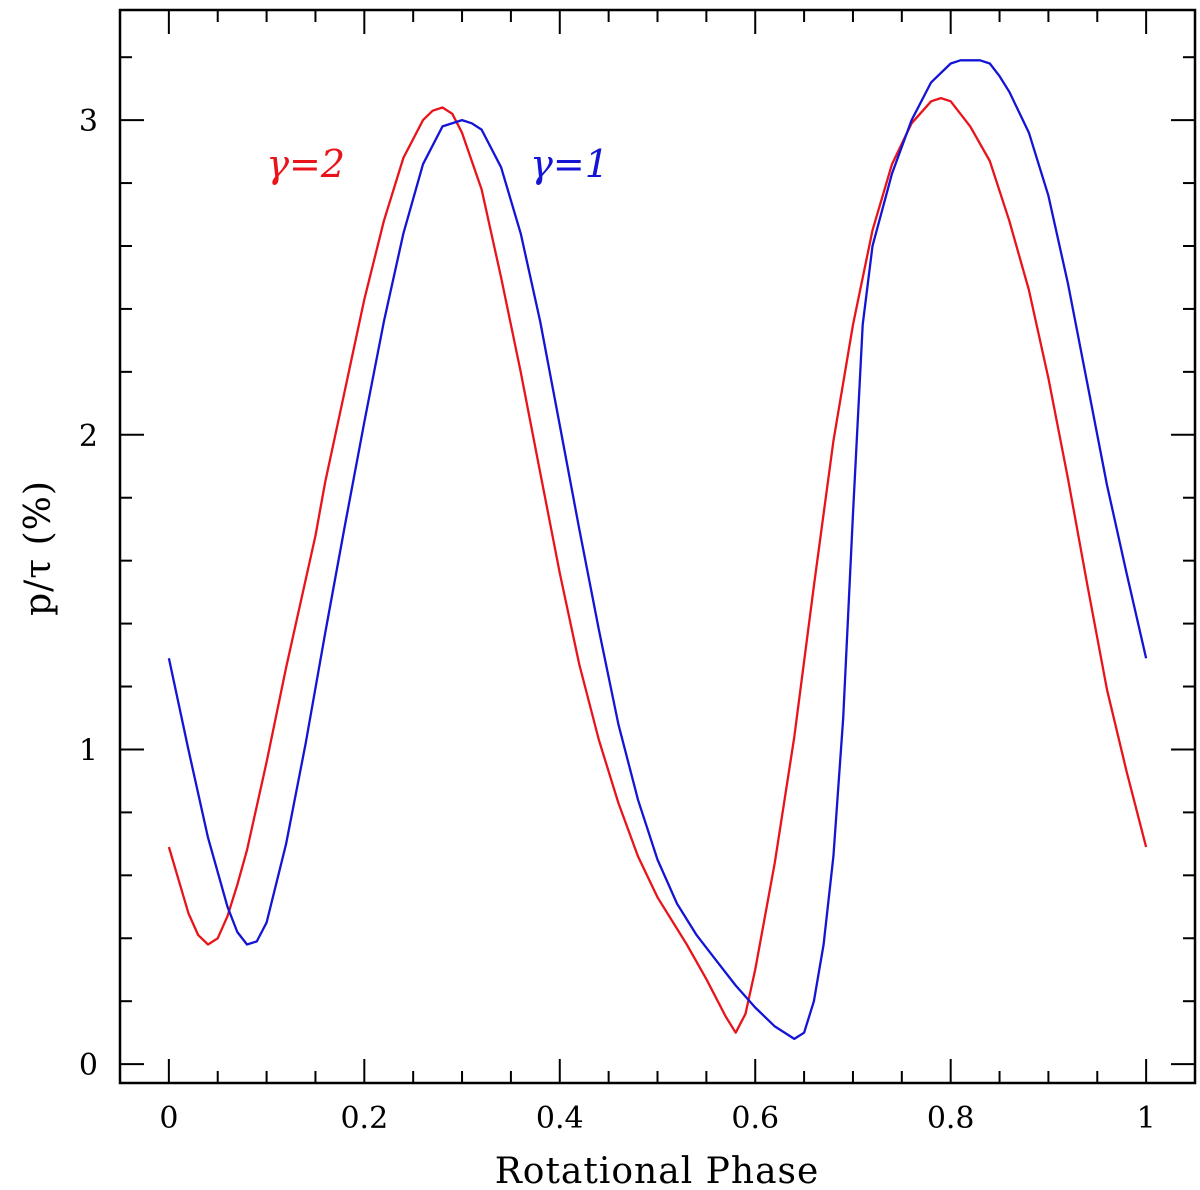 The width and height of the screenshot is (1200, 1190). I want to click on series-label-1: γ=2, so click(305, 164).